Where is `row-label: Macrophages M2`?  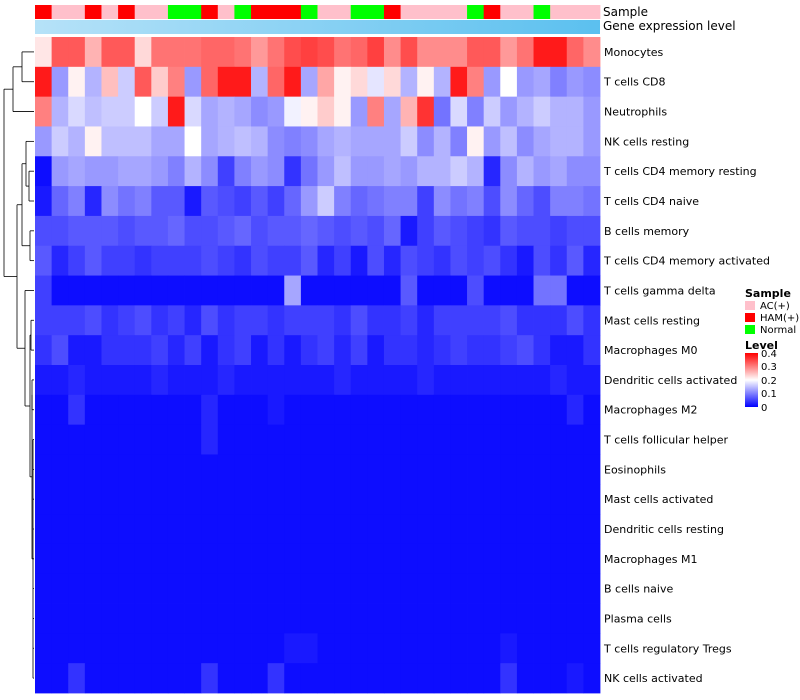 row-label: Macrophages M2 is located at coordinates (650, 410).